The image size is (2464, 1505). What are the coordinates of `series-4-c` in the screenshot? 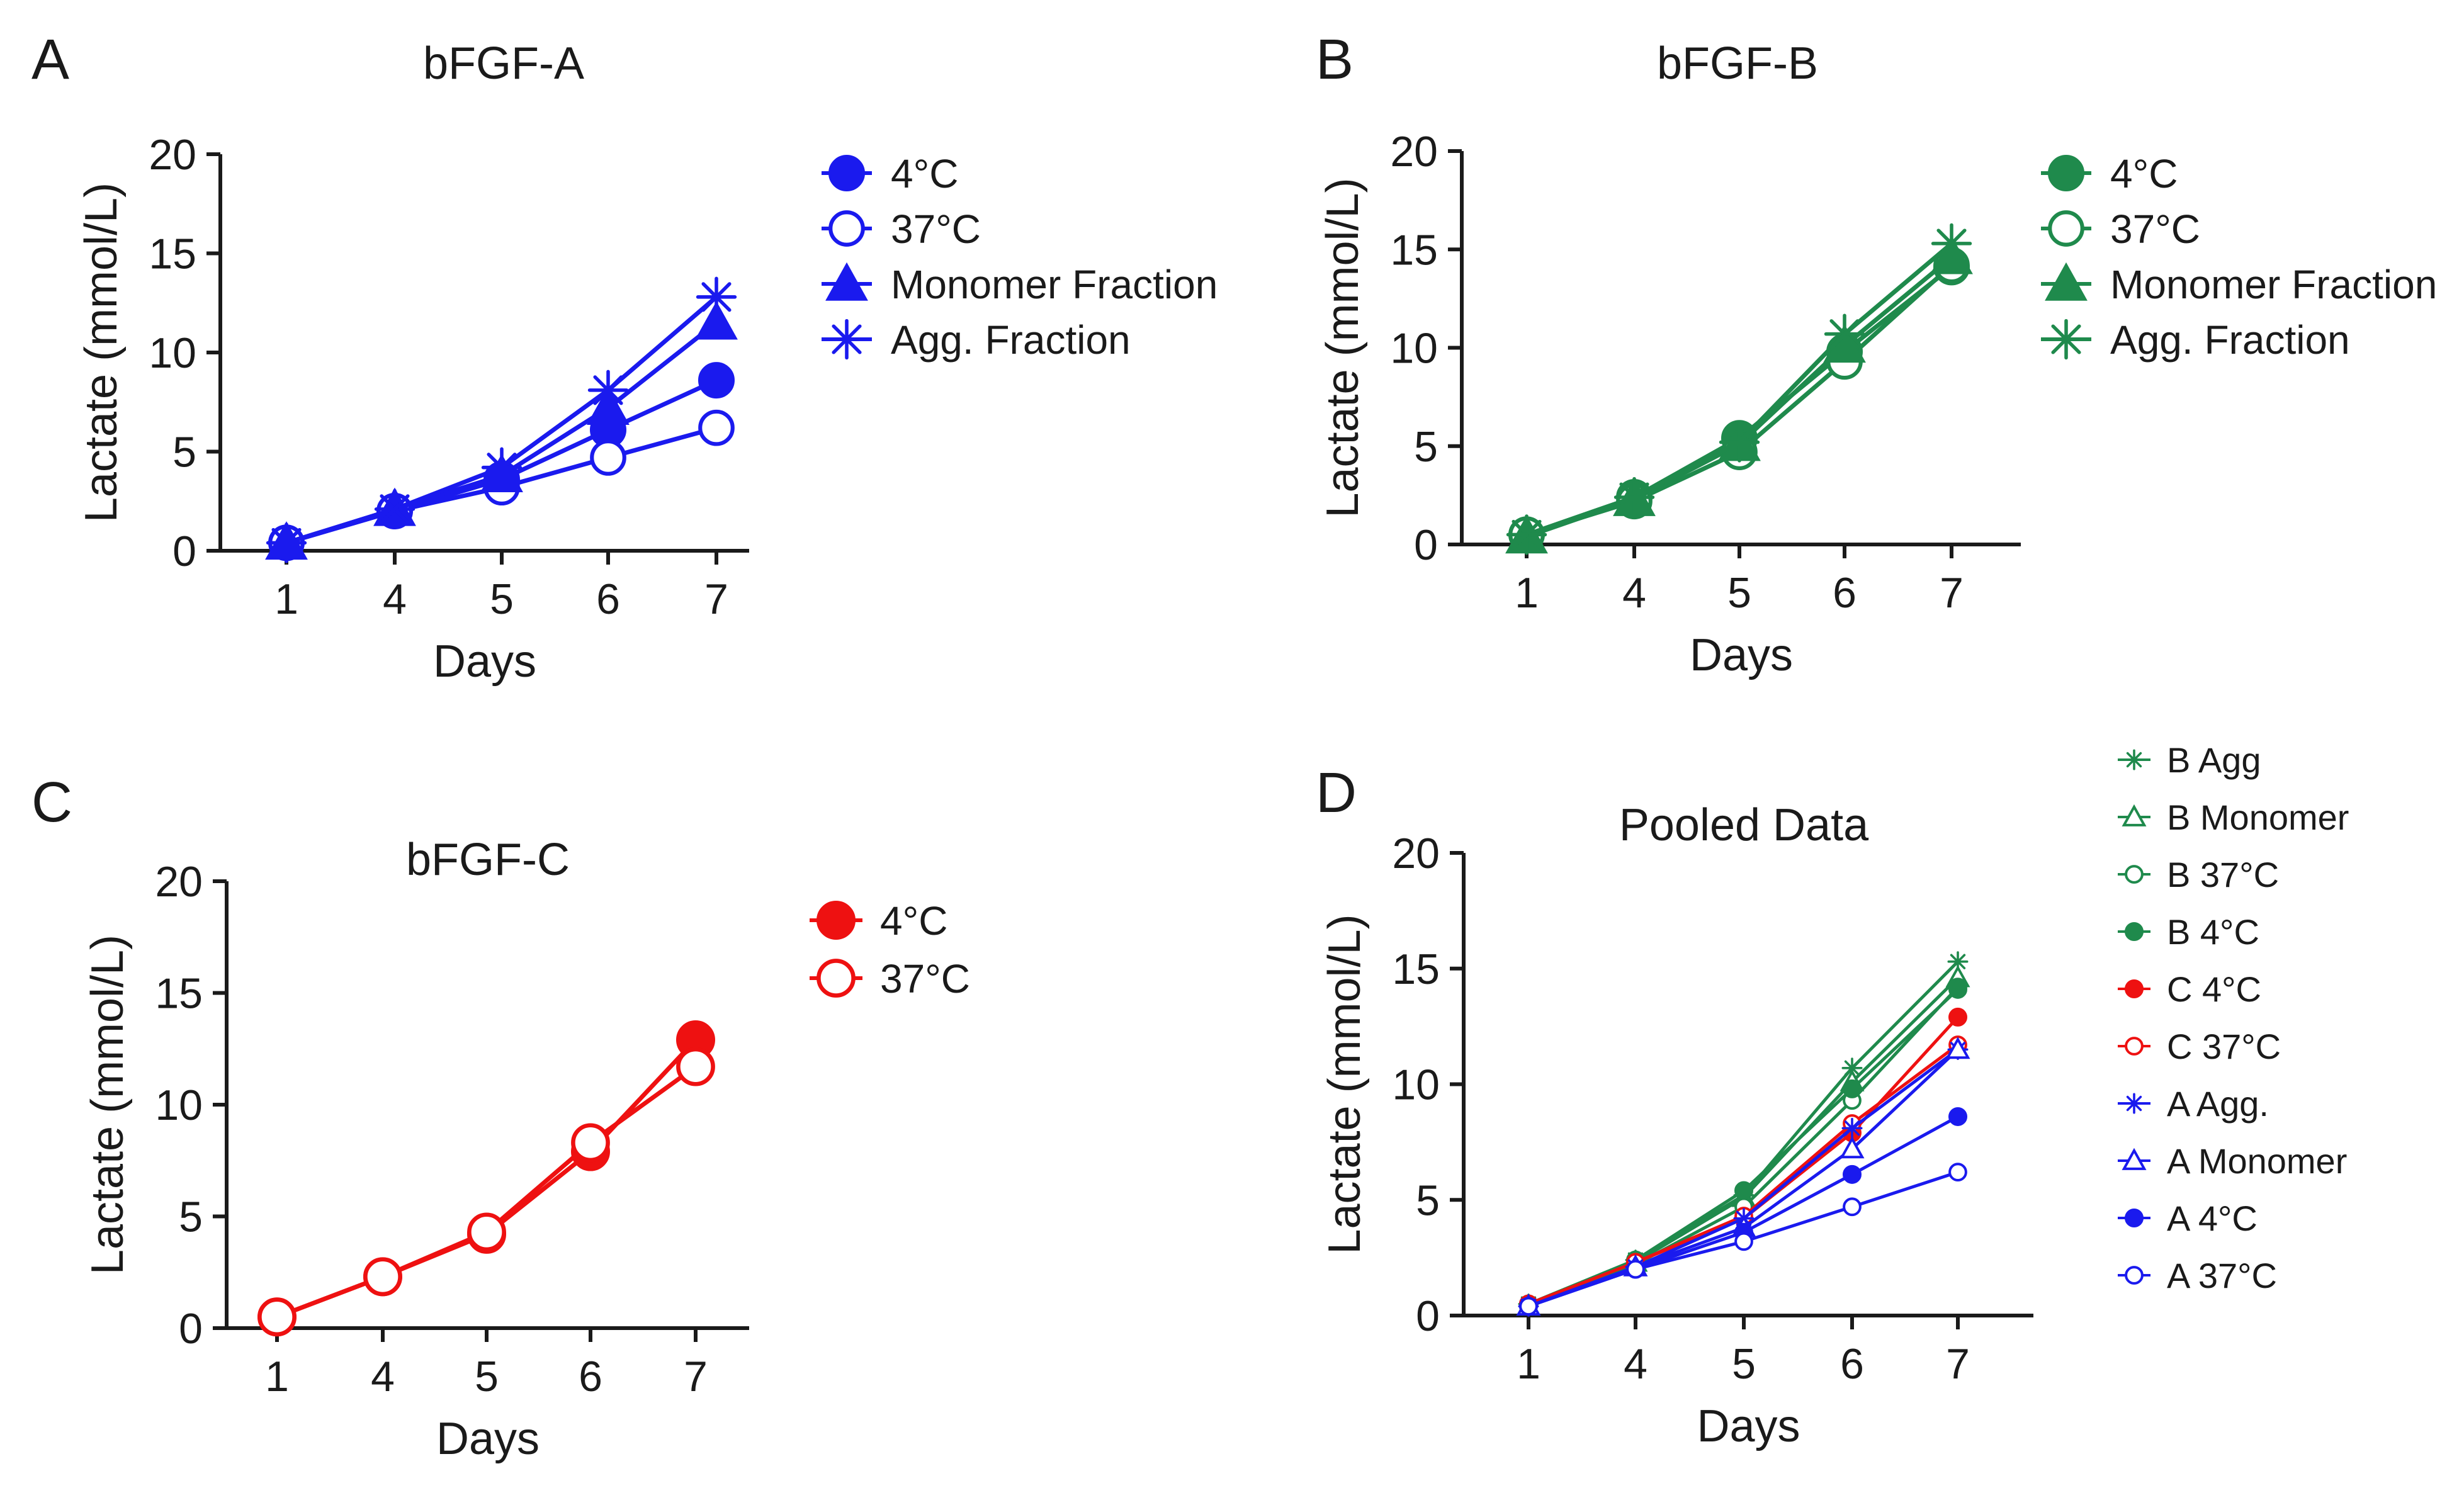 It's located at (1739, 401).